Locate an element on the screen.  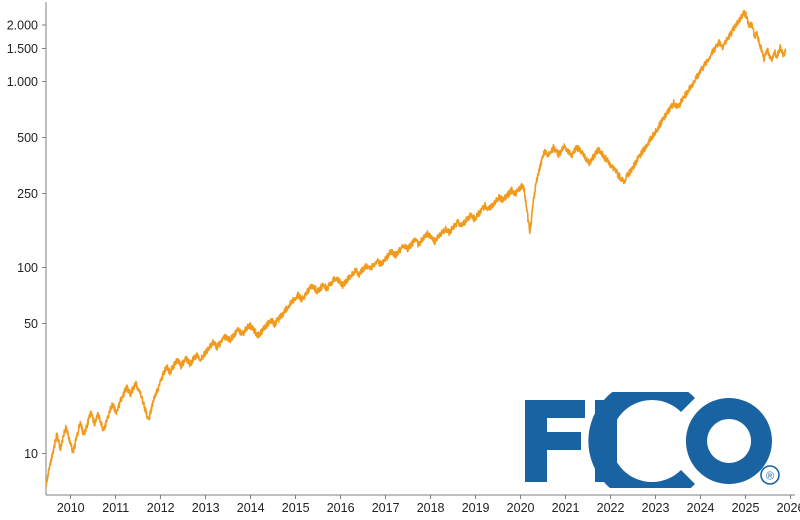
x-tick-label: 2025 is located at coordinates (746, 508).